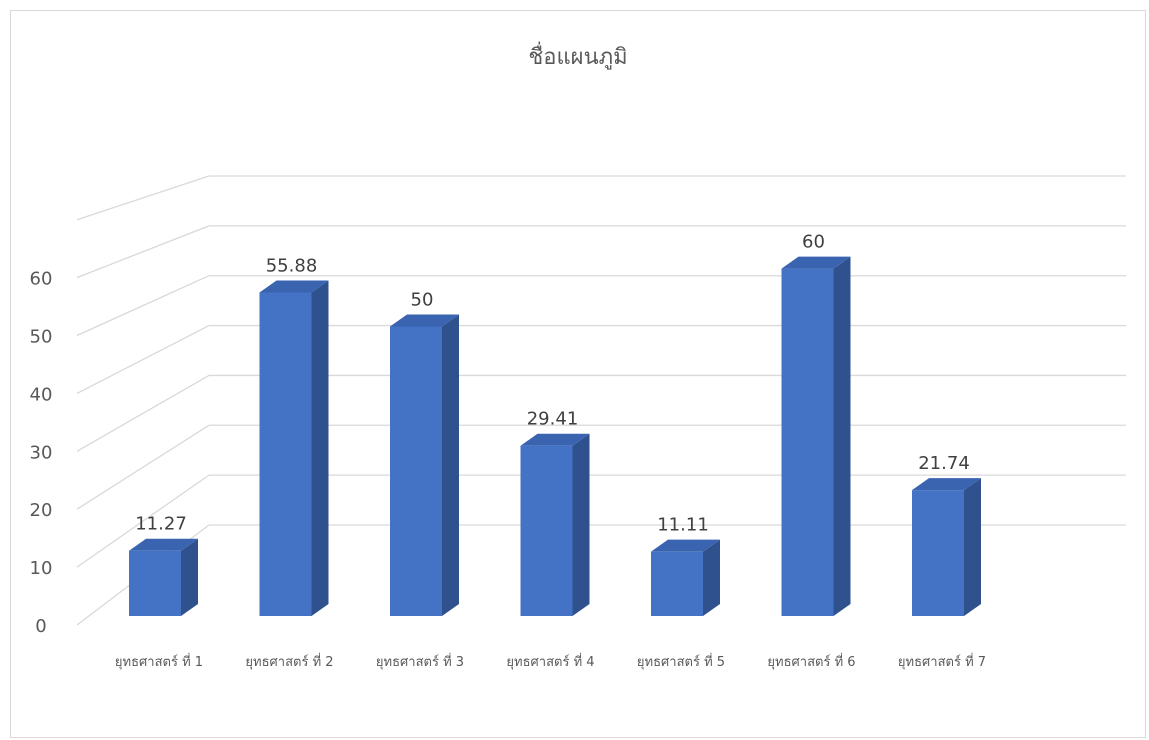 This screenshot has height=740, width=1149. Describe the element at coordinates (422, 300) in the screenshot. I see `data-label: 50` at that location.